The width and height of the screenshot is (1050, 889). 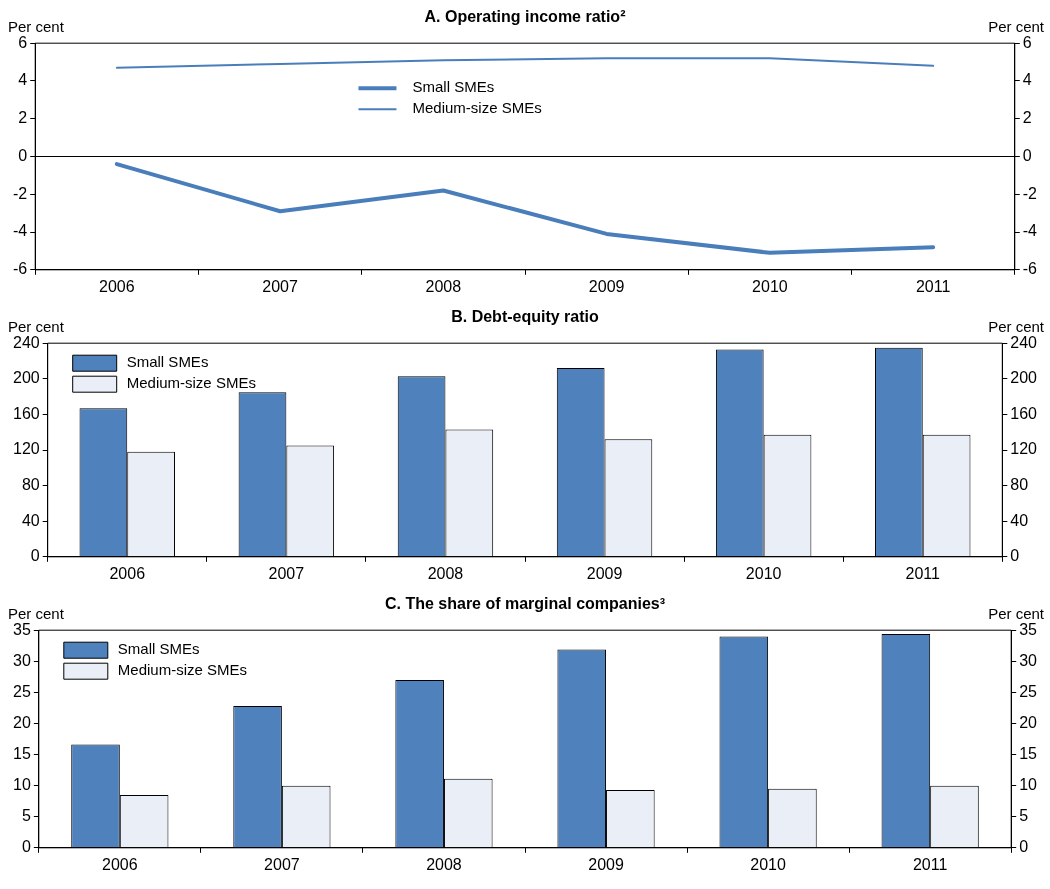 I want to click on y2-tick-label: 200, so click(x=1024, y=378).